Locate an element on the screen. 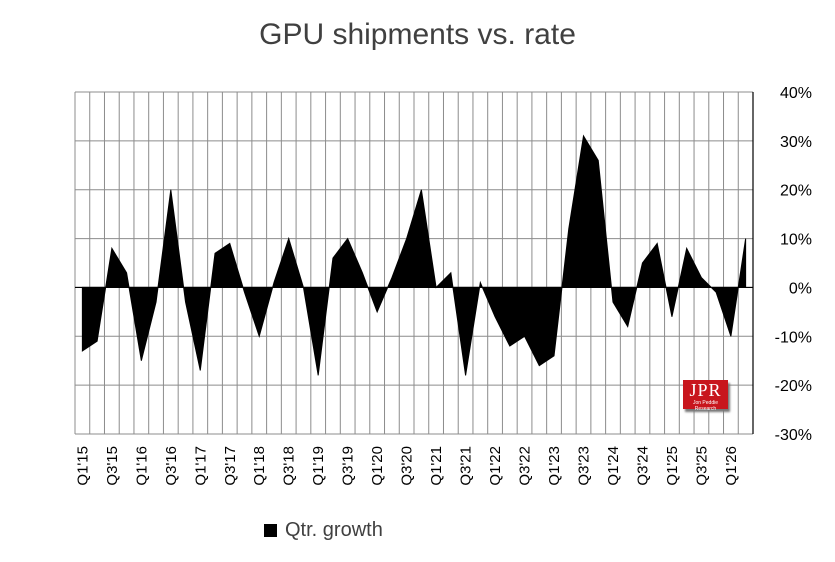 Image resolution: width=835 pixels, height=562 pixels. jpr-logo-text: JPR is located at coordinates (705, 390).